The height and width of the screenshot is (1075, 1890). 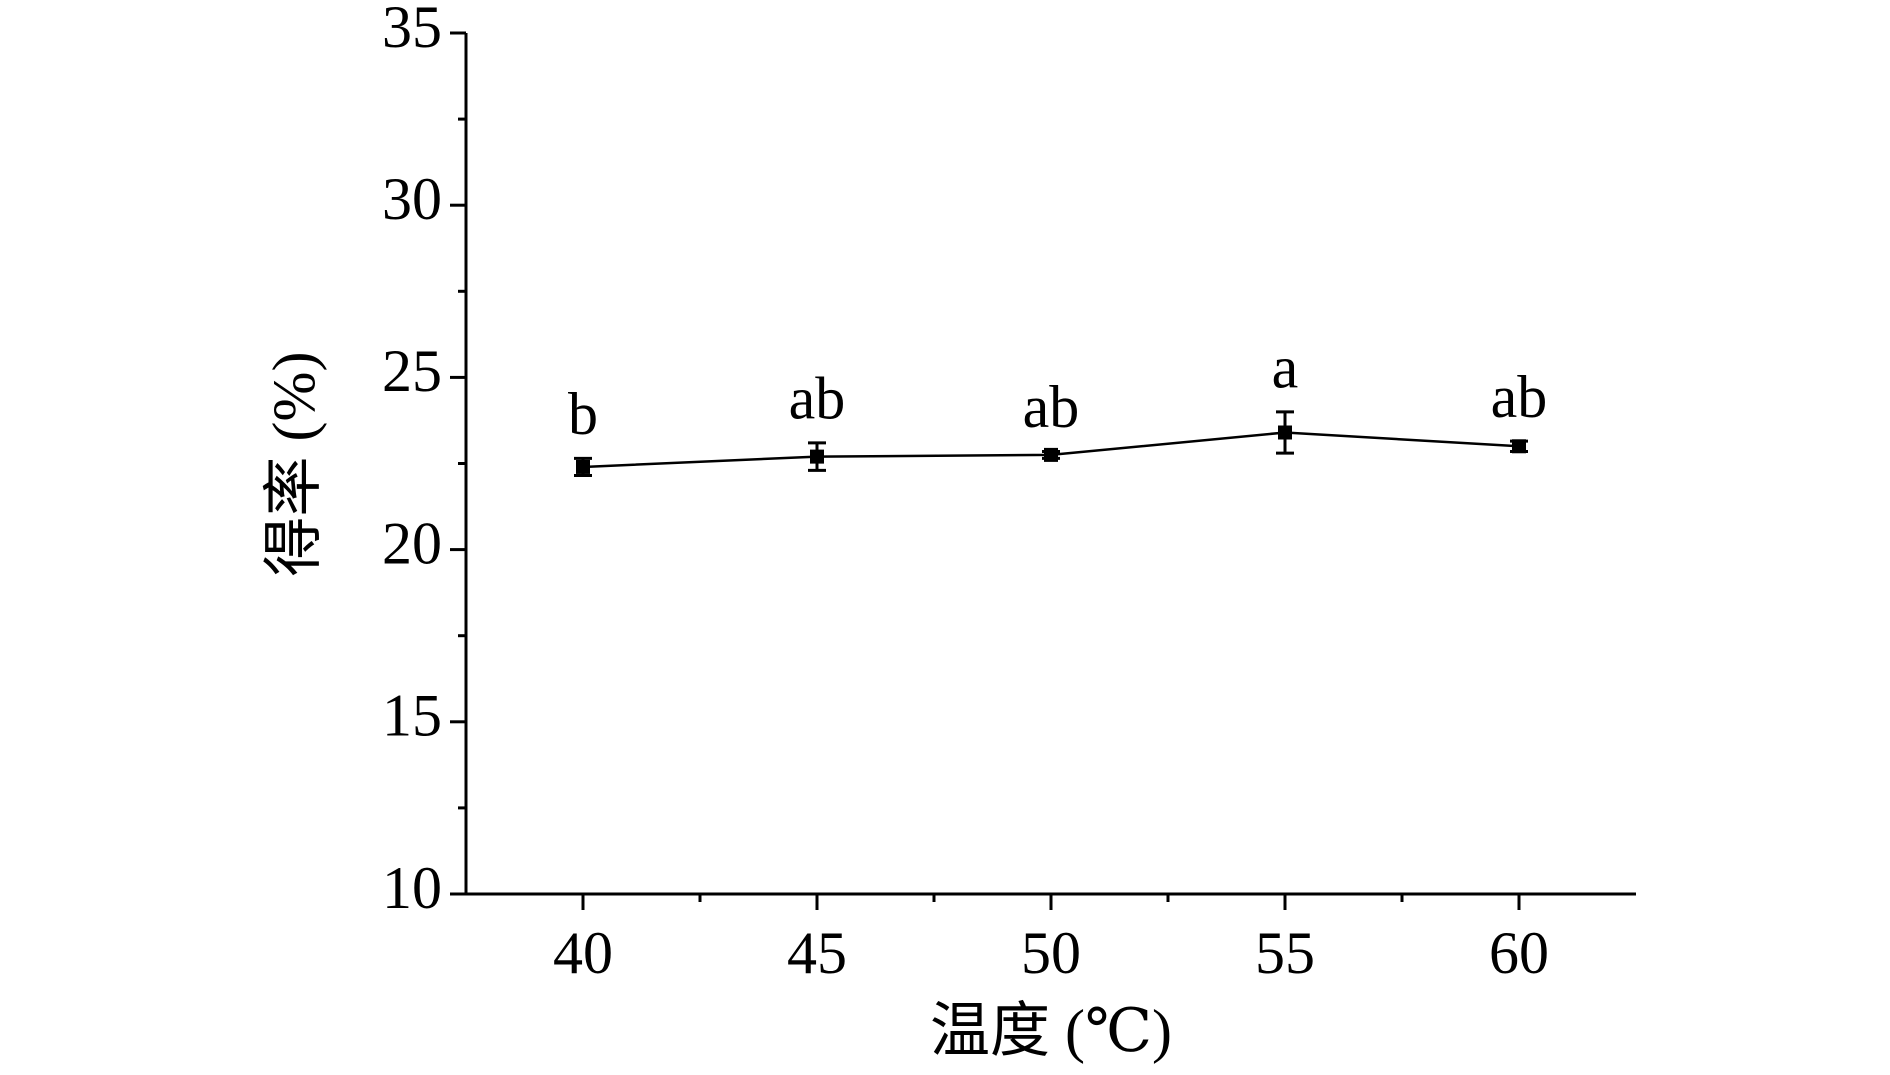 I want to click on y-tick-label: 10, so click(x=412, y=888).